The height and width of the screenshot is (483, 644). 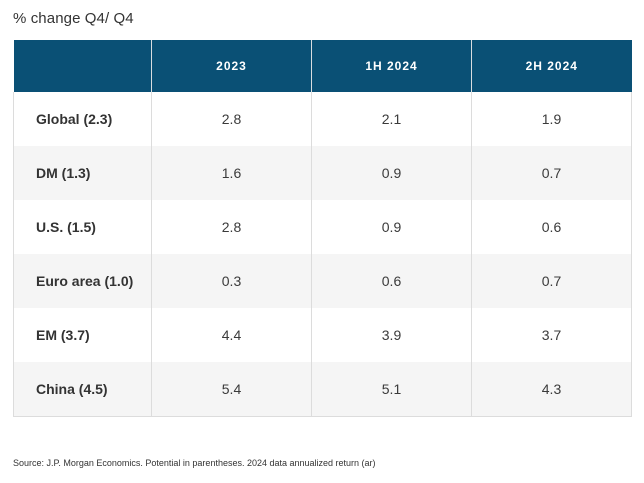 I want to click on row-label: EM (3.7), so click(x=82, y=335).